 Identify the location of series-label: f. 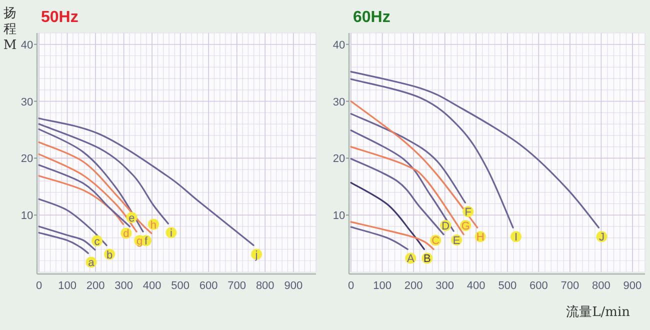
(146, 242).